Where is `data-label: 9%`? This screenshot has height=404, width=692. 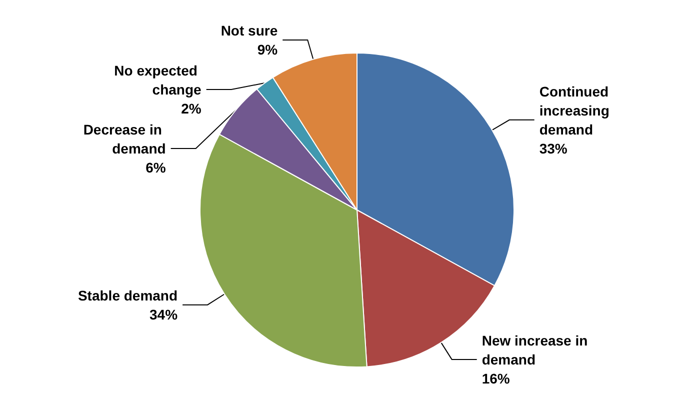
data-label: 9% is located at coordinates (267, 50).